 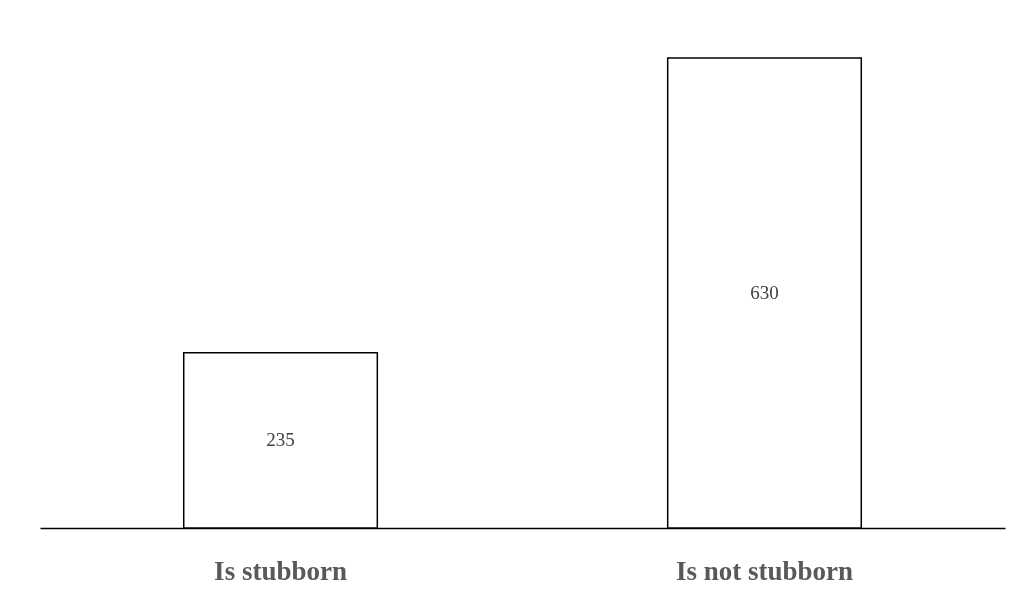 What do you see at coordinates (764, 570) in the screenshot?
I see `x-tick-label: Is not stubborn` at bounding box center [764, 570].